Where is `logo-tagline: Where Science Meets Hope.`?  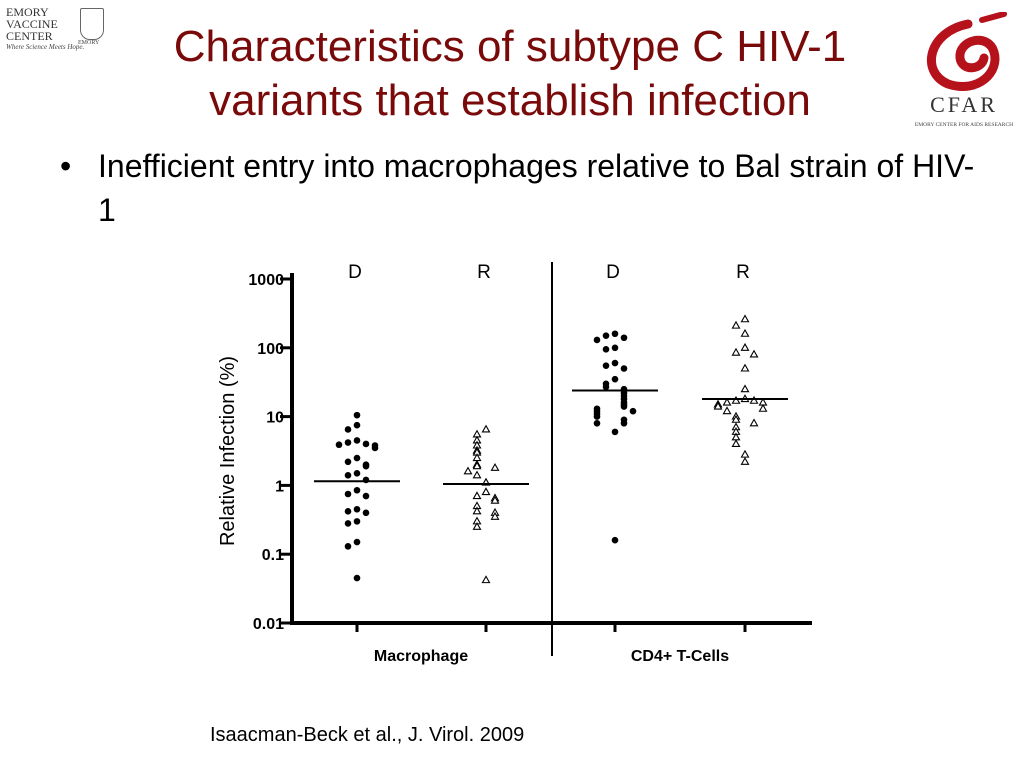
logo-tagline: Where Science Meets Hope. is located at coordinates (45, 47).